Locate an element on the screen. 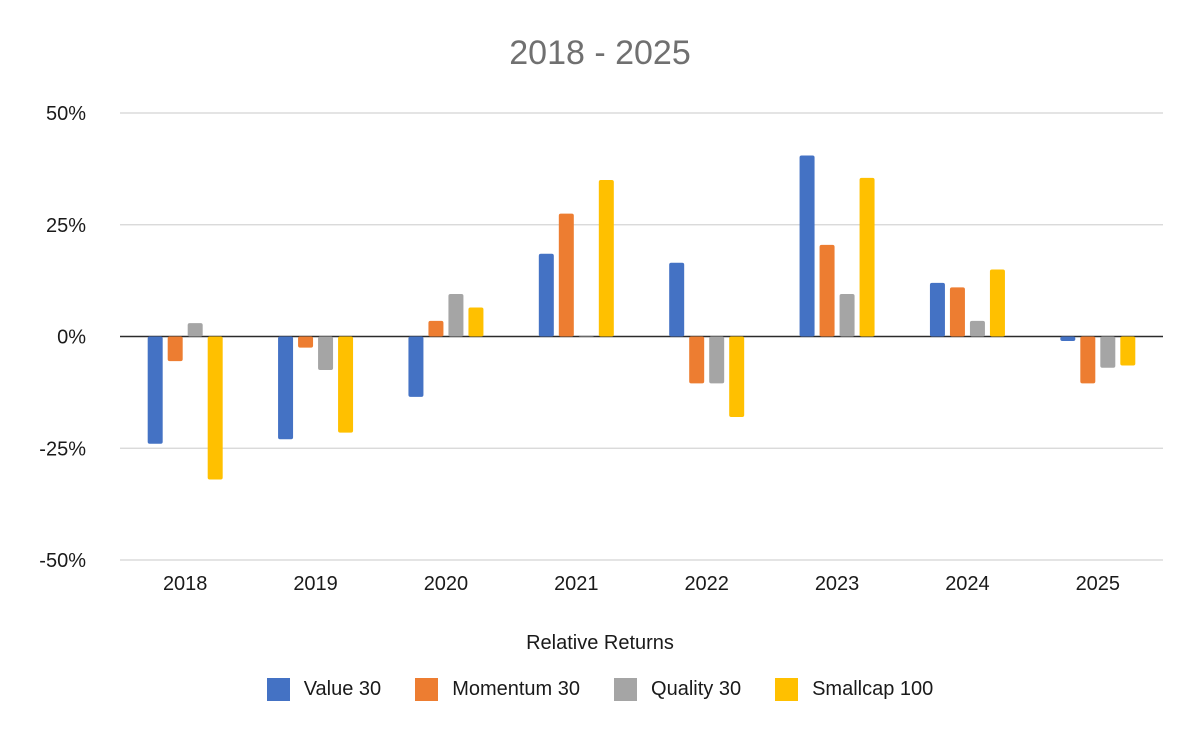 This screenshot has height=742, width=1200. bar-momentum-30-2020 is located at coordinates (436, 328).